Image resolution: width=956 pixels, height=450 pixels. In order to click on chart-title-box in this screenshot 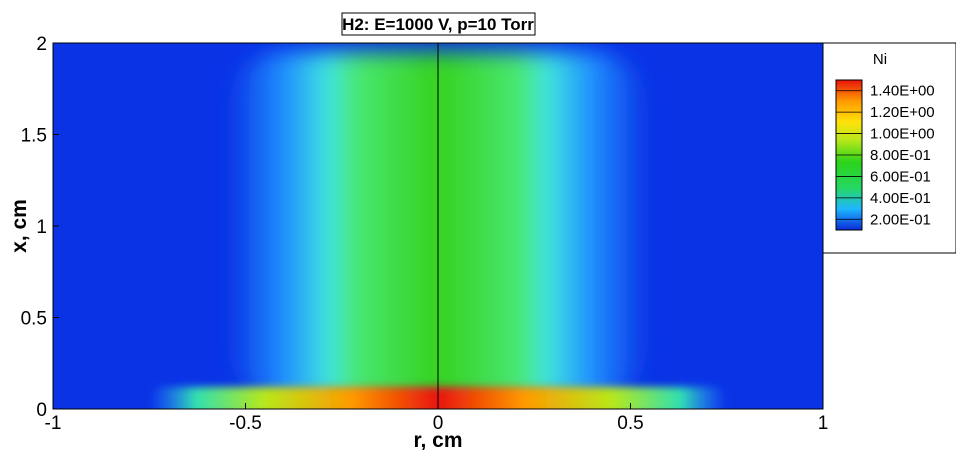, I will do `click(438, 24)`.